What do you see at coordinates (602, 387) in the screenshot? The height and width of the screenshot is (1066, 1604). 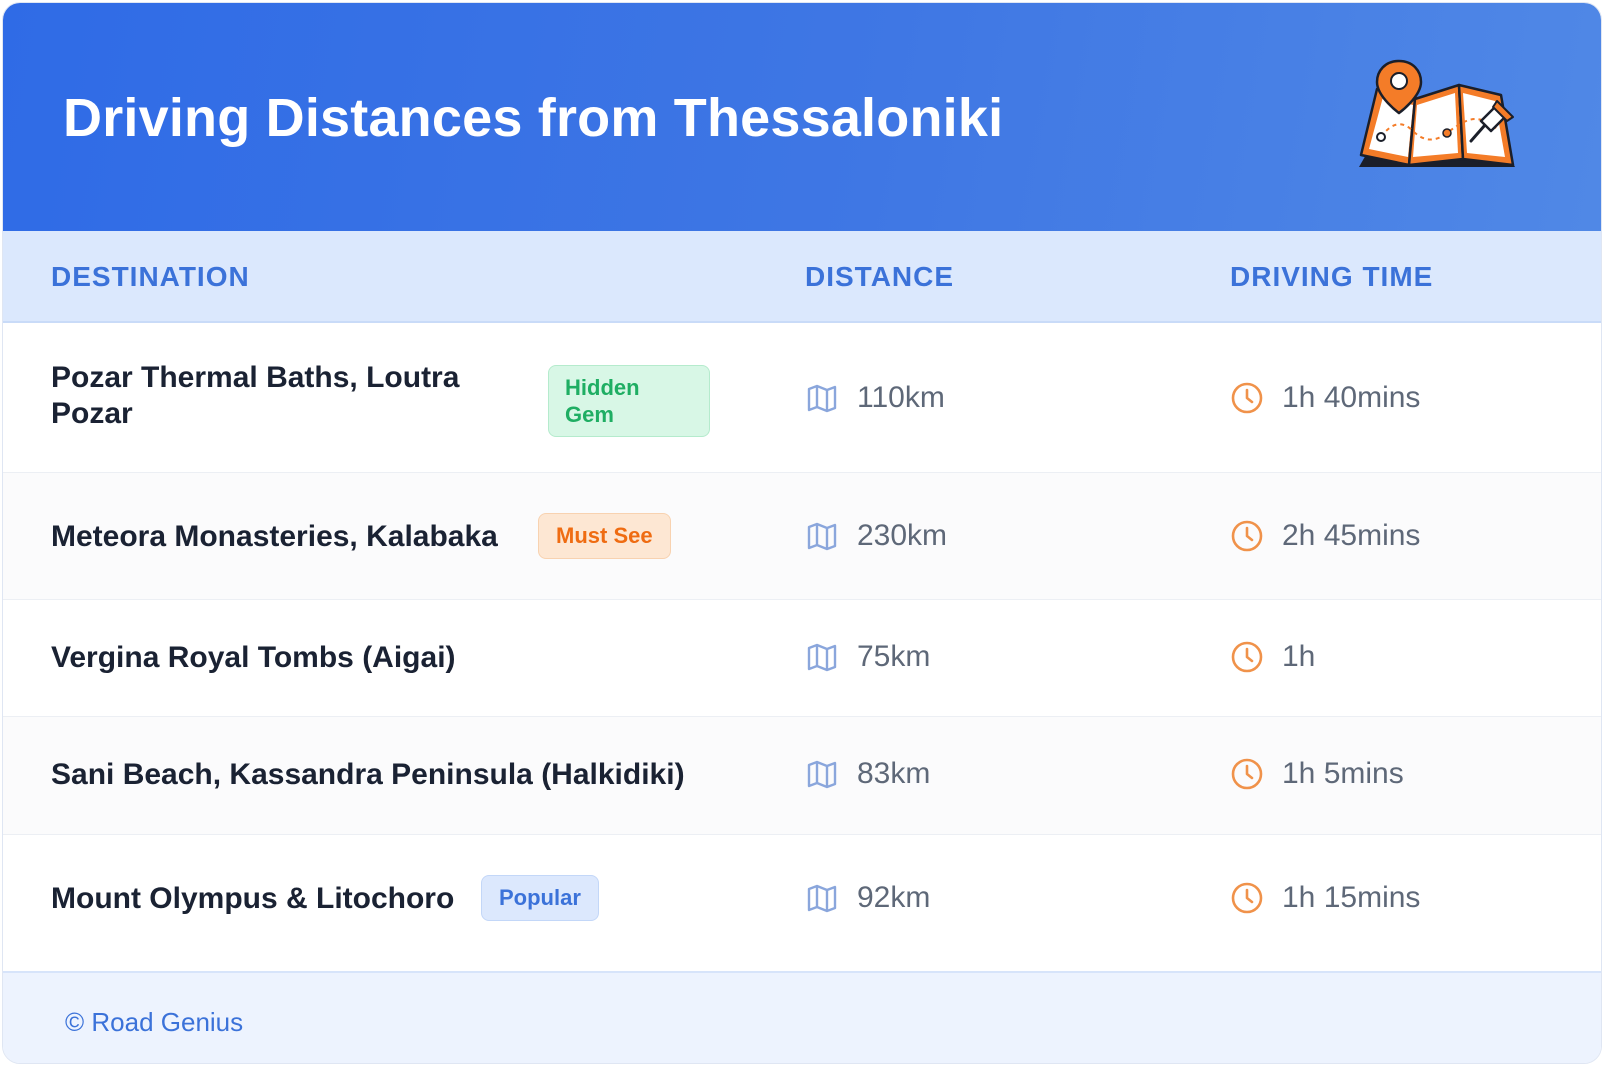 I see `badge-line1: Hidden` at bounding box center [602, 387].